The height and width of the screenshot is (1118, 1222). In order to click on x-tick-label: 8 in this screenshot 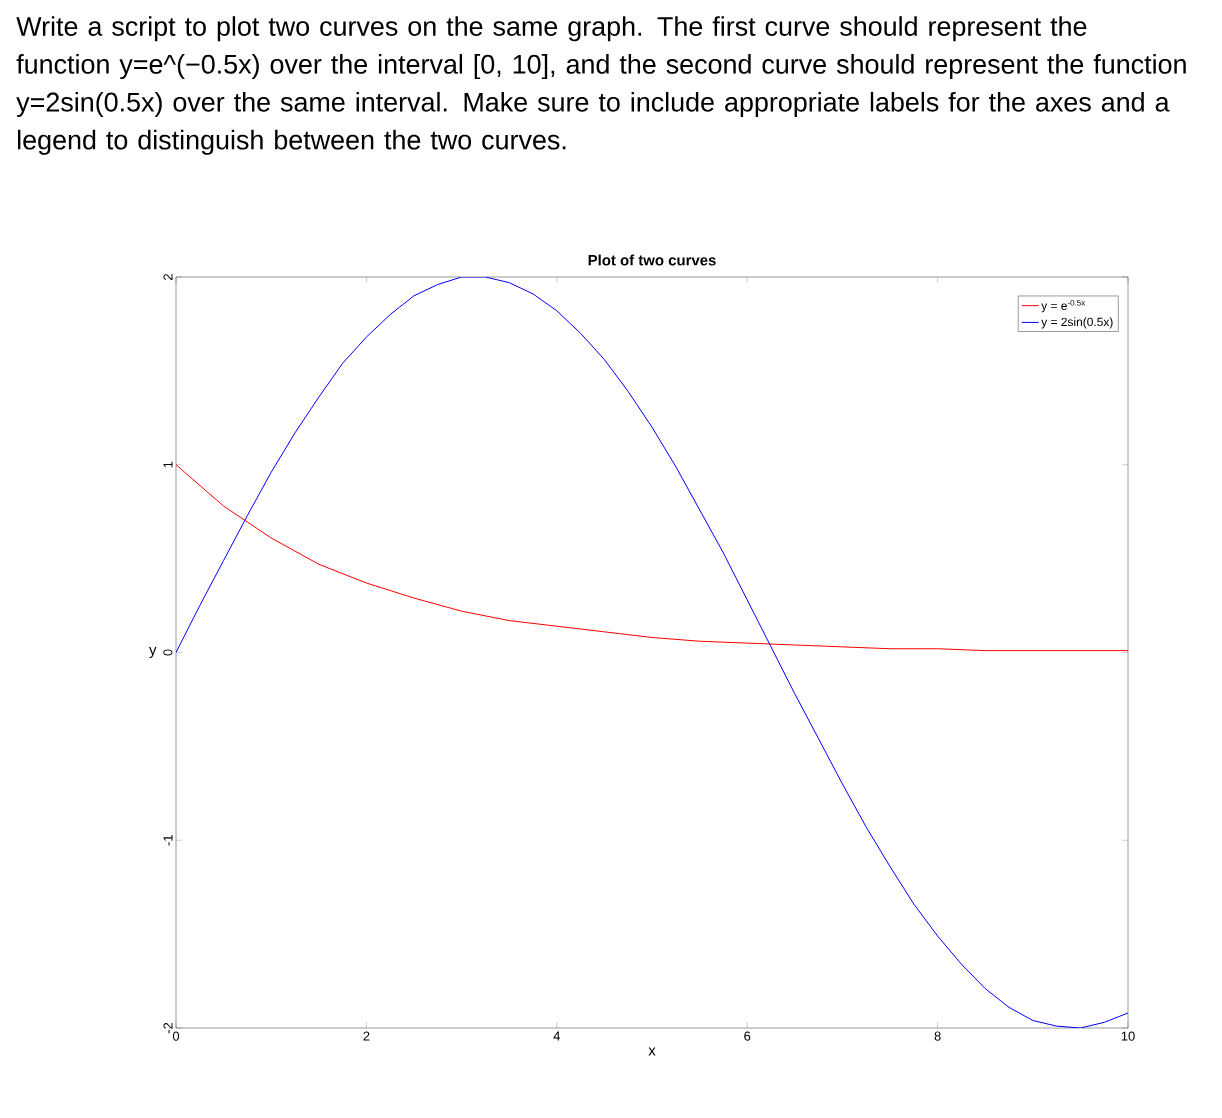, I will do `click(937, 1036)`.